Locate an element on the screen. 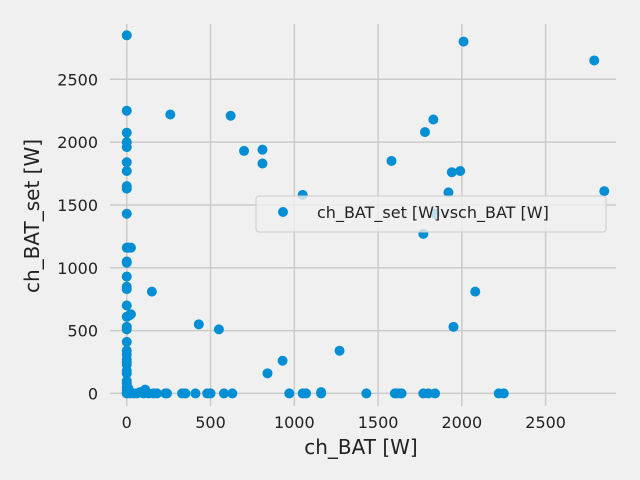 The width and height of the screenshot is (640, 480). y-tick-label: 500 is located at coordinates (82, 331).